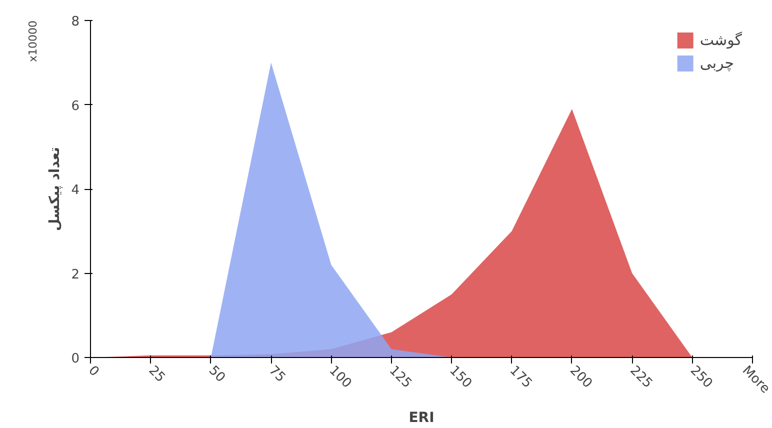 This screenshot has height=428, width=772. What do you see at coordinates (75, 274) in the screenshot?
I see `y-tick-label: 2` at bounding box center [75, 274].